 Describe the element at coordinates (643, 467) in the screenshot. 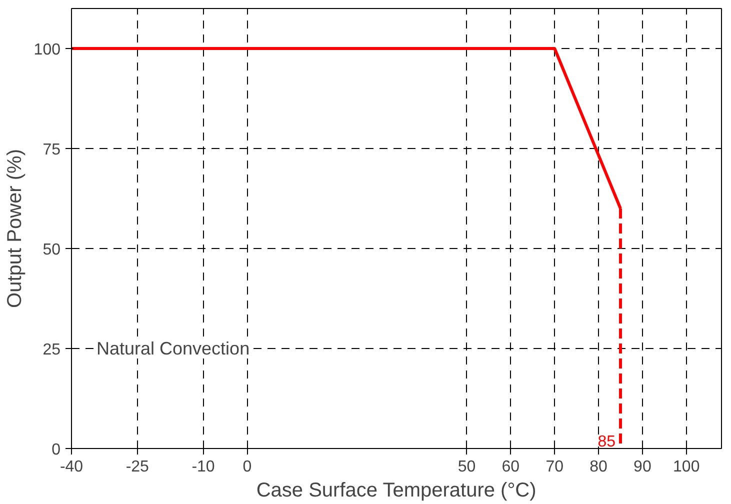

I see `x-tick-label: 90` at that location.